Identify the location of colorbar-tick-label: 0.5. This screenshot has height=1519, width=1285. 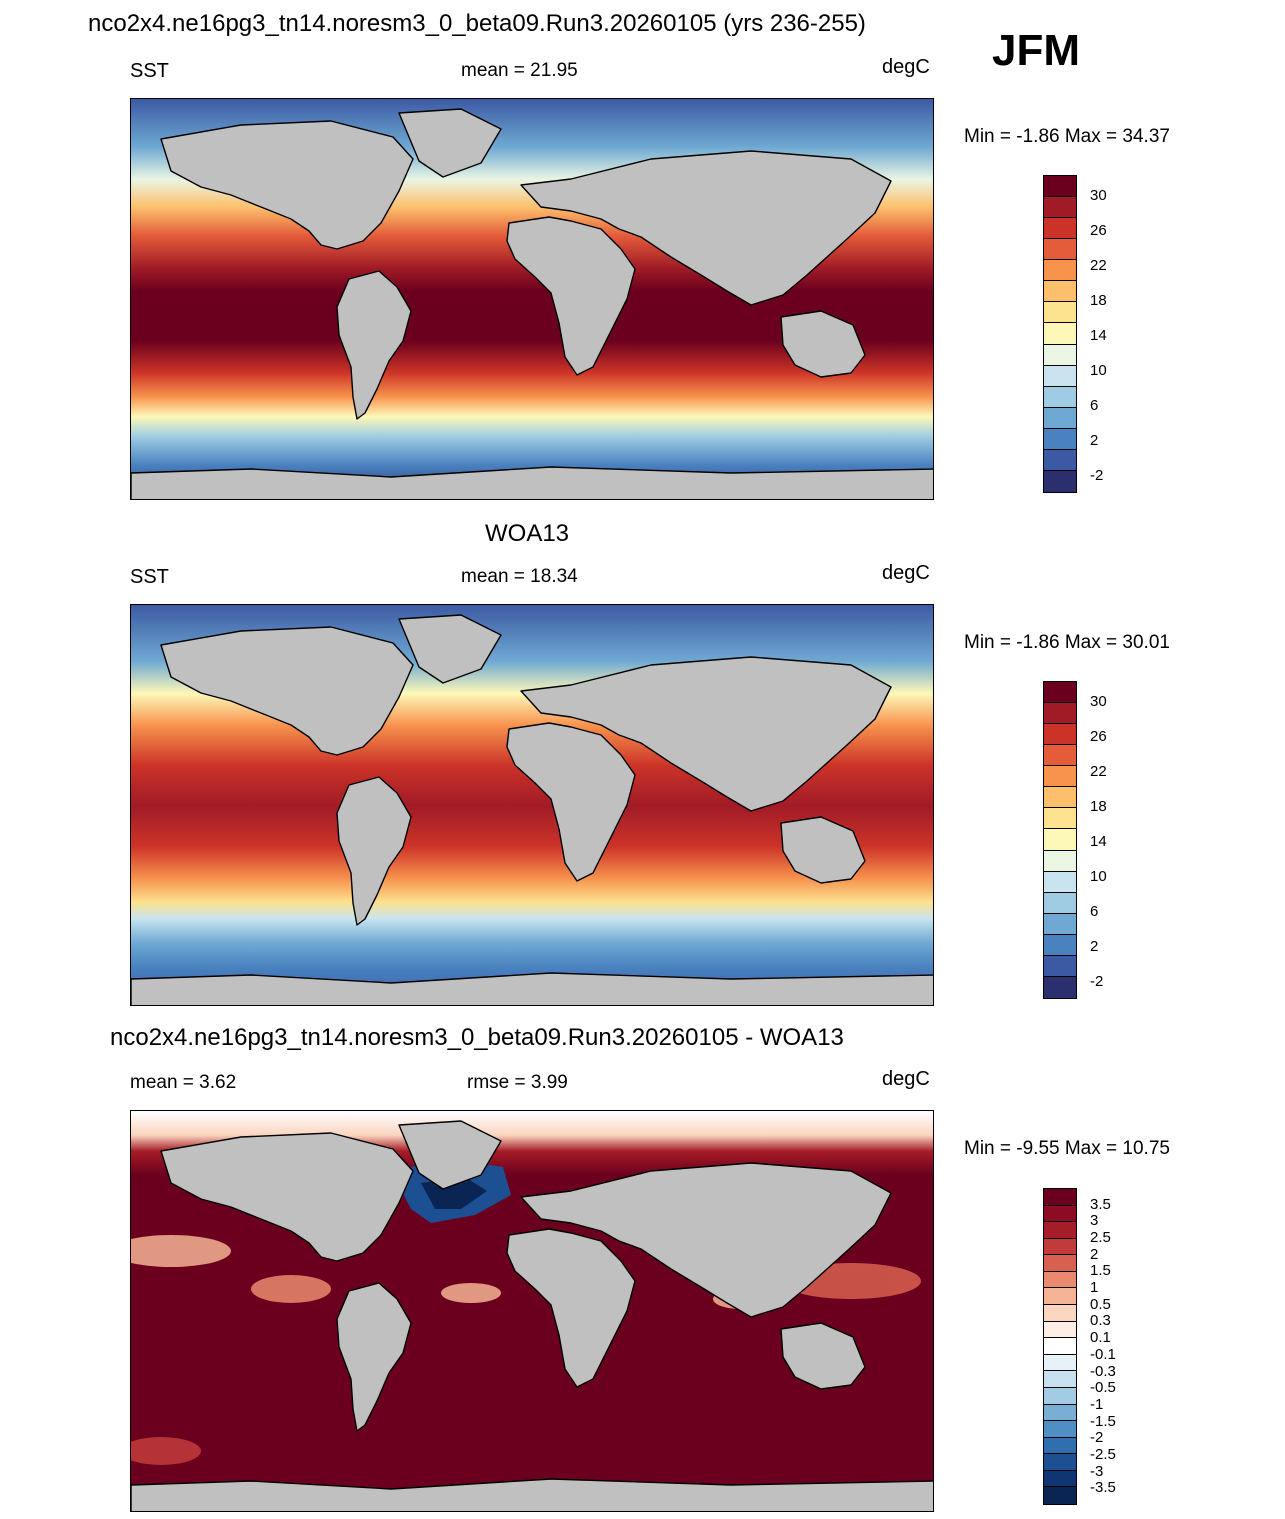
(1100, 1304).